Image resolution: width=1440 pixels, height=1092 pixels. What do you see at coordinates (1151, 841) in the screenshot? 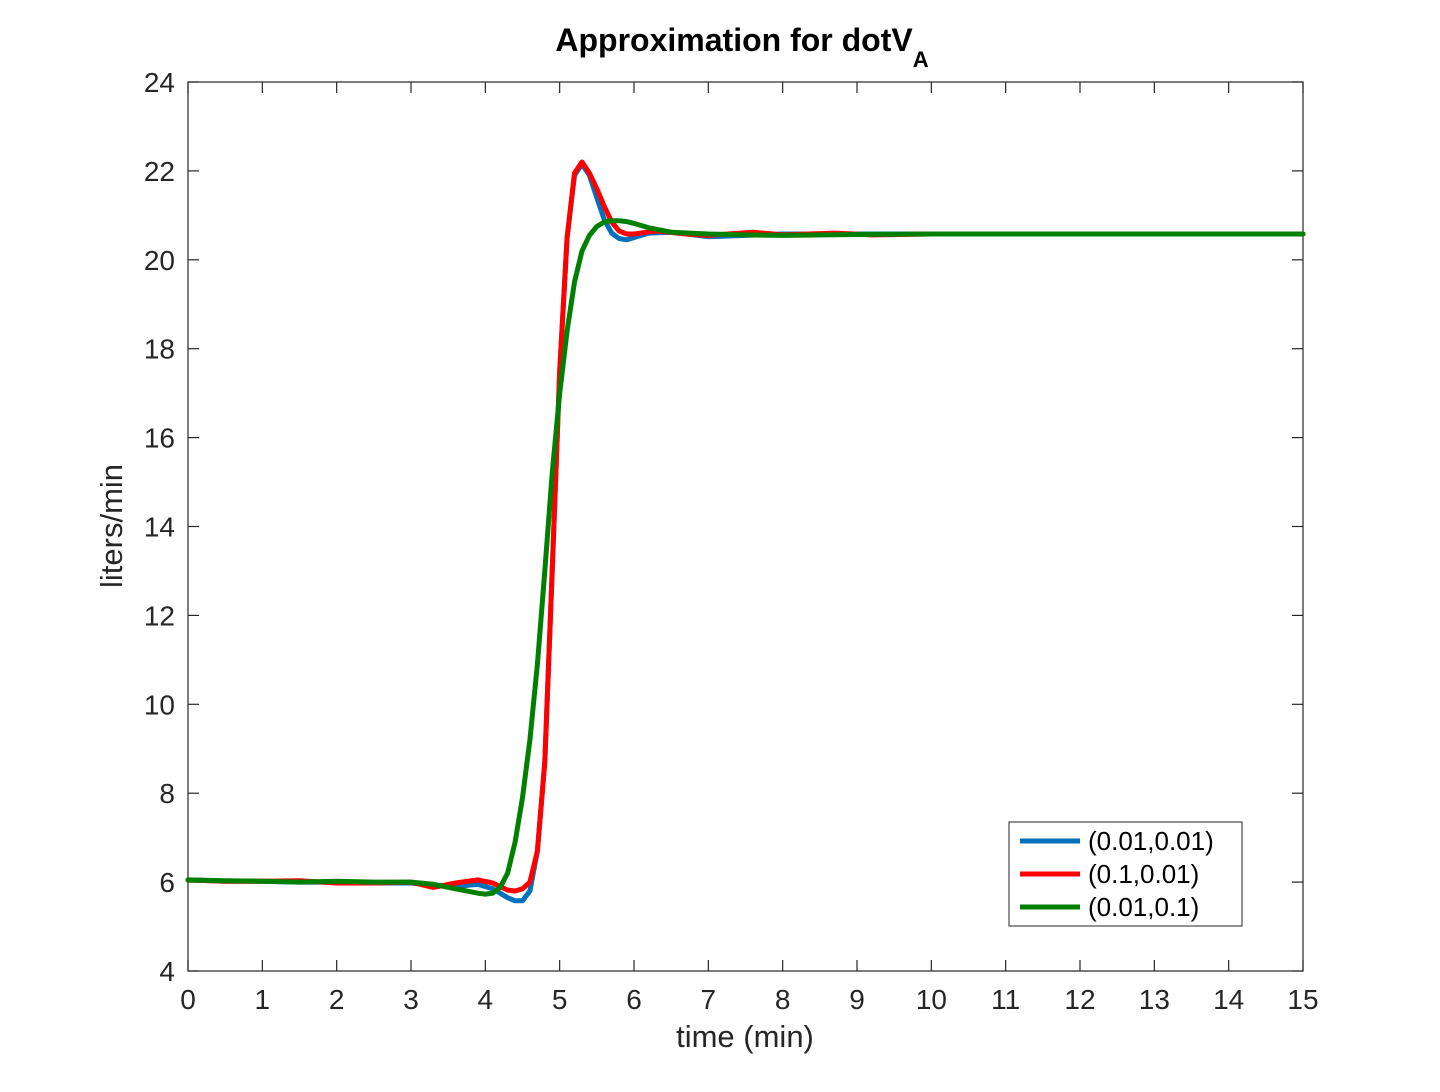
I see `legend-label: (0.01,0.01)` at bounding box center [1151, 841].